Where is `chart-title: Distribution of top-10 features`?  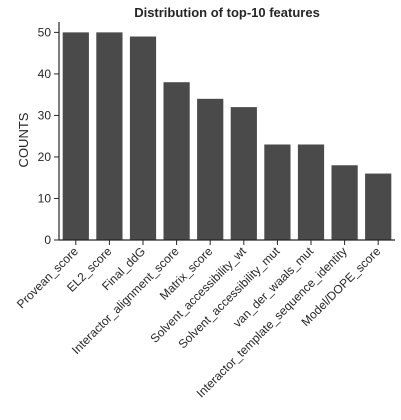
chart-title: Distribution of top-10 features is located at coordinates (227, 12).